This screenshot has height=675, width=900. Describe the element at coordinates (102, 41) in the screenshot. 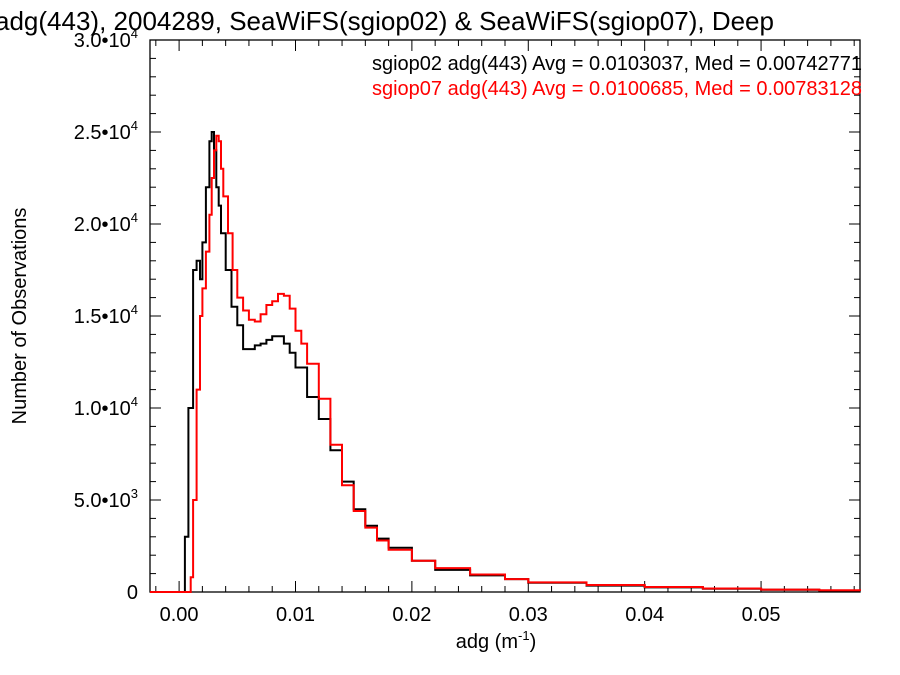

I see `y-tick-label-mantissa: 3.0•10` at that location.